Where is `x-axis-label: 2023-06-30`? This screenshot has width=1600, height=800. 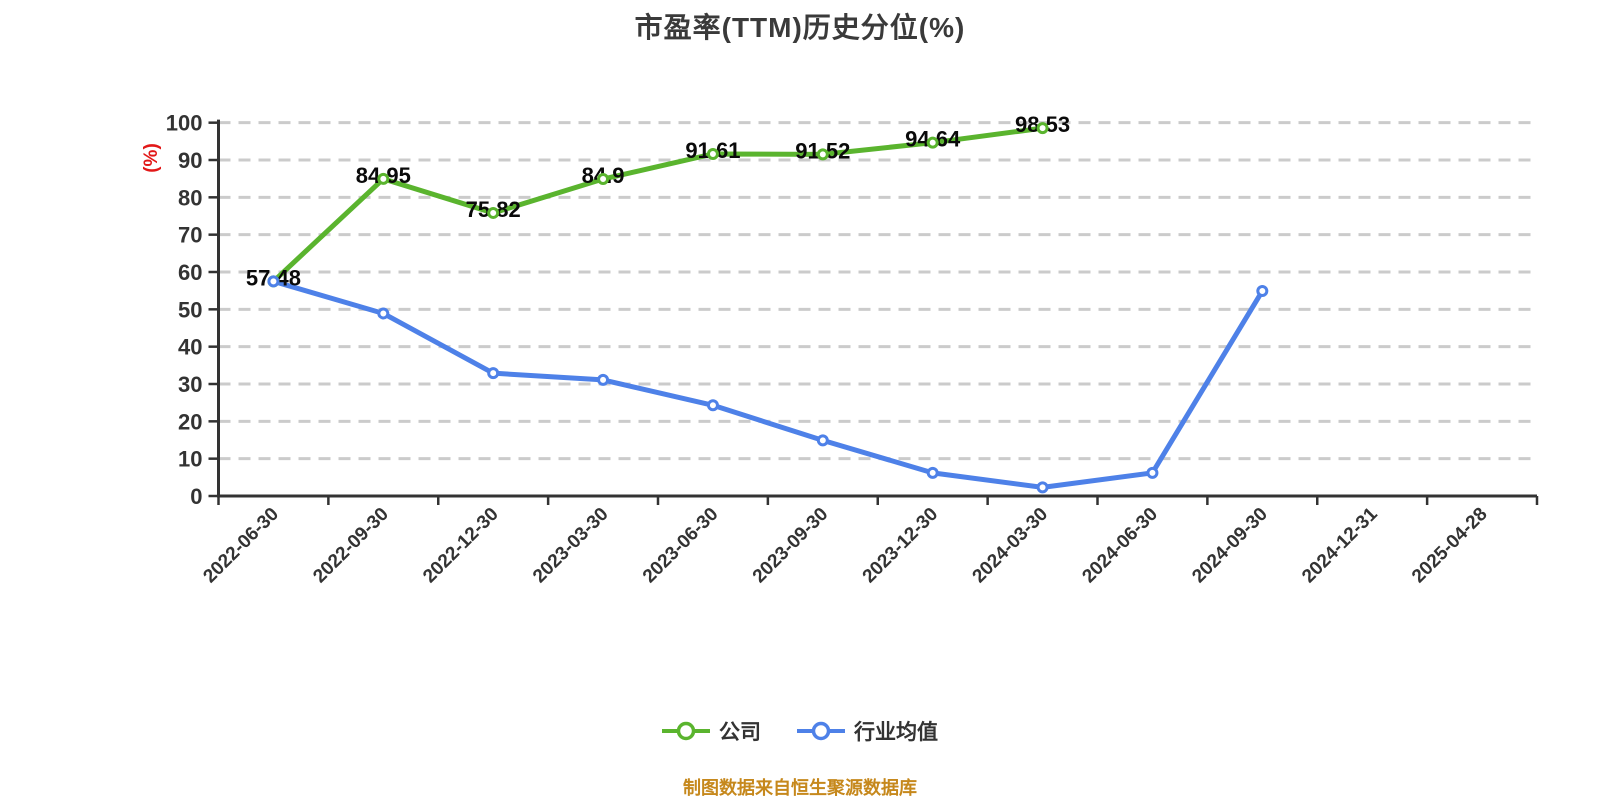 x-axis-label: 2023-06-30 is located at coordinates (681, 546).